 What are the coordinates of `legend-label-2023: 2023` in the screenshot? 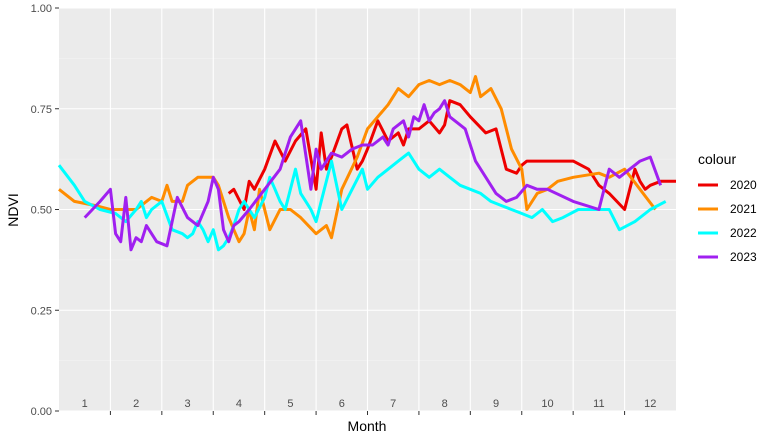 It's located at (743, 257).